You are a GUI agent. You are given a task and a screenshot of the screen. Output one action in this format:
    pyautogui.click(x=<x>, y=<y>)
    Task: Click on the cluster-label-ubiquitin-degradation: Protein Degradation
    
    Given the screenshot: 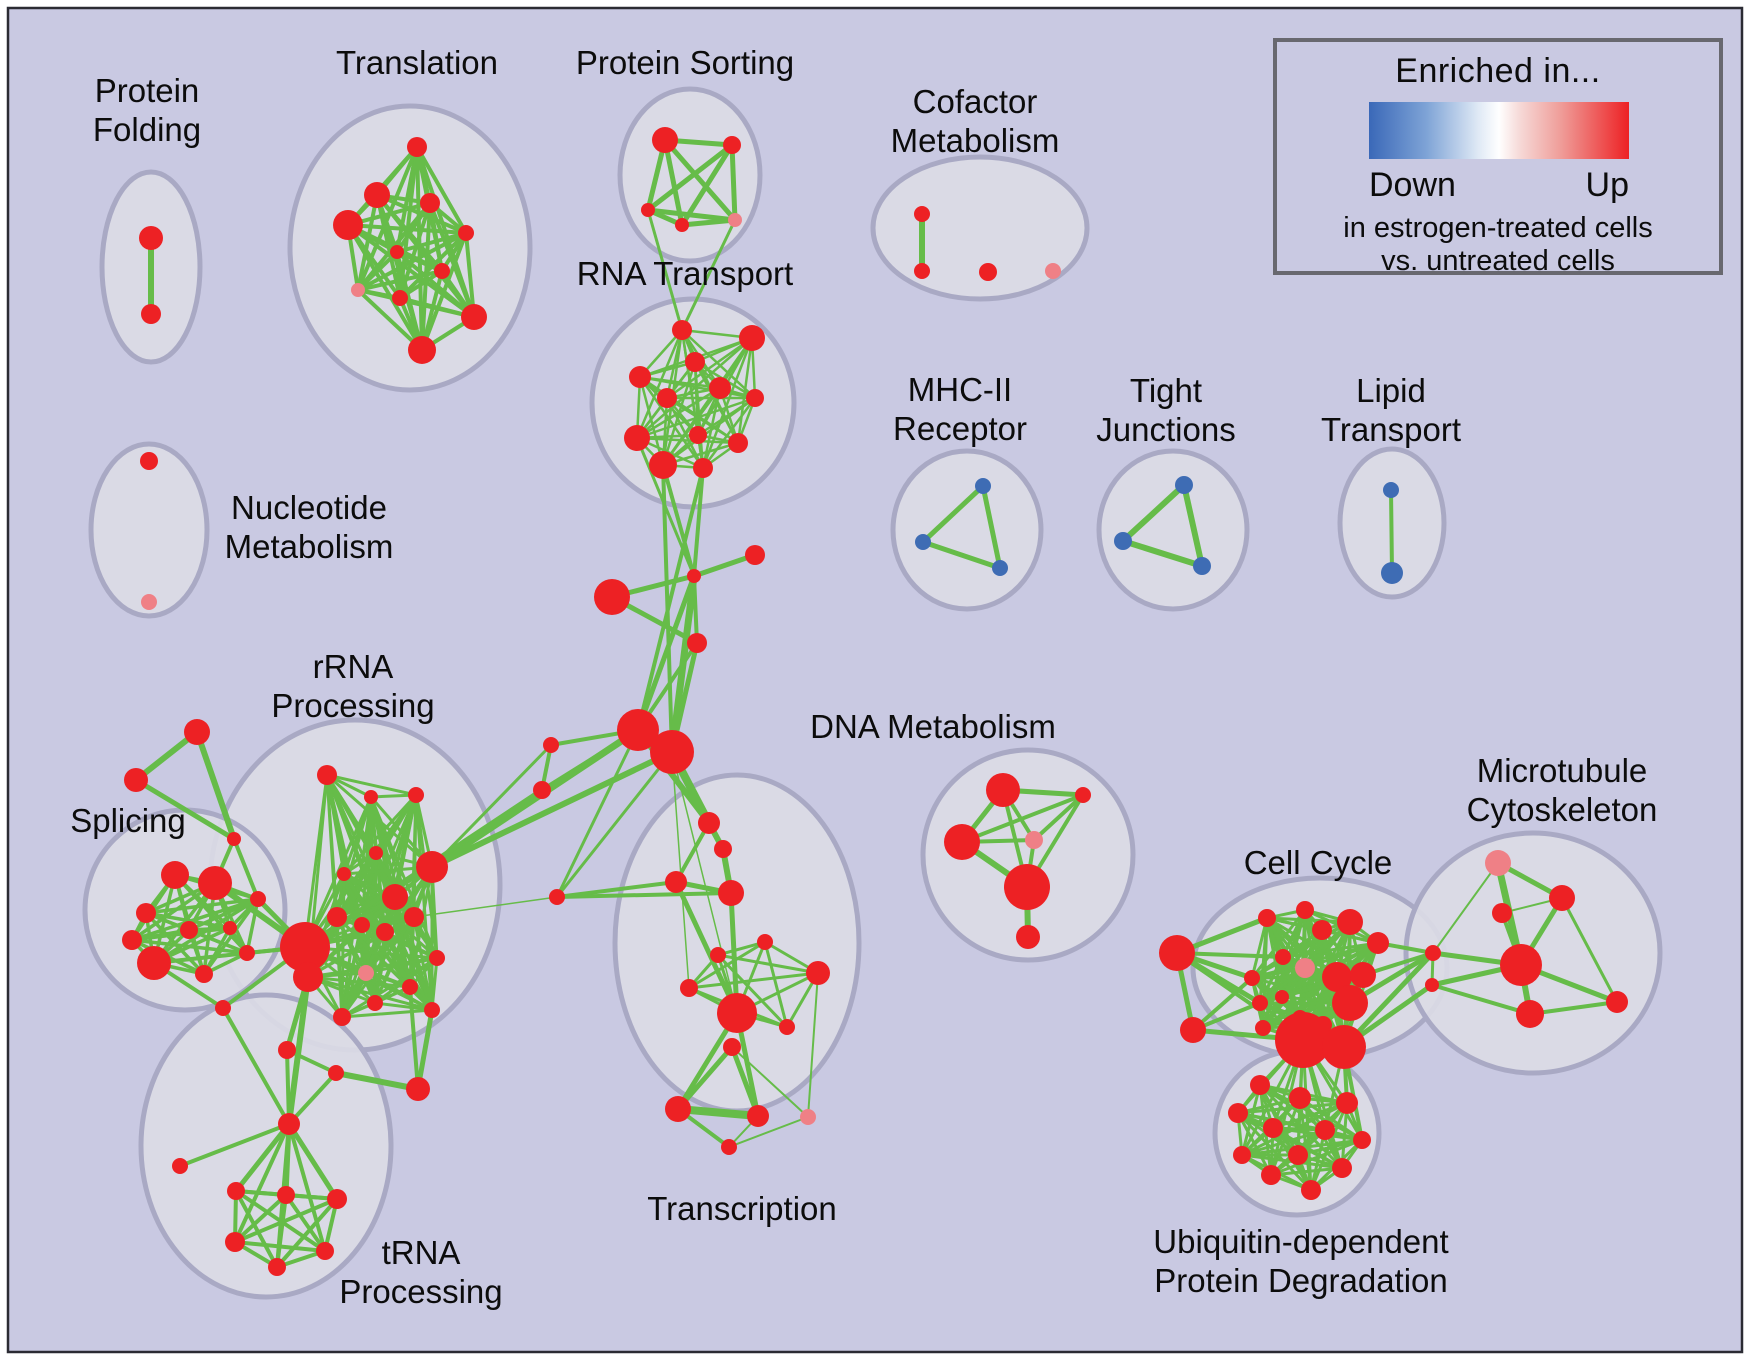 What is the action you would take?
    pyautogui.click(x=1301, y=1280)
    